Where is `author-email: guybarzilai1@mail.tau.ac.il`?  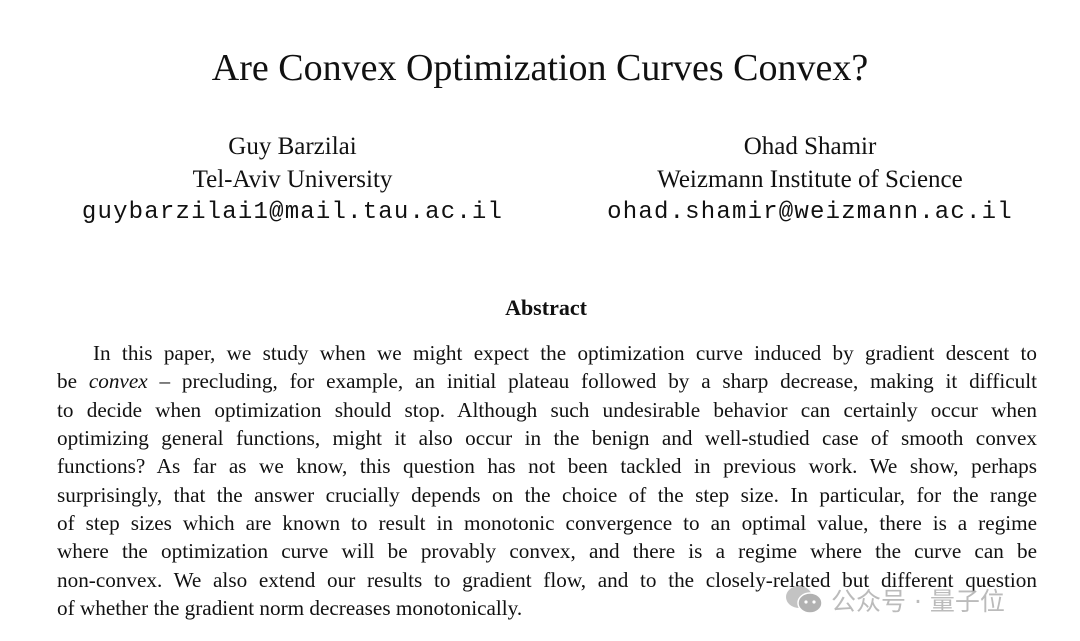 author-email: guybarzilai1@mail.tau.ac.il is located at coordinates (292, 212).